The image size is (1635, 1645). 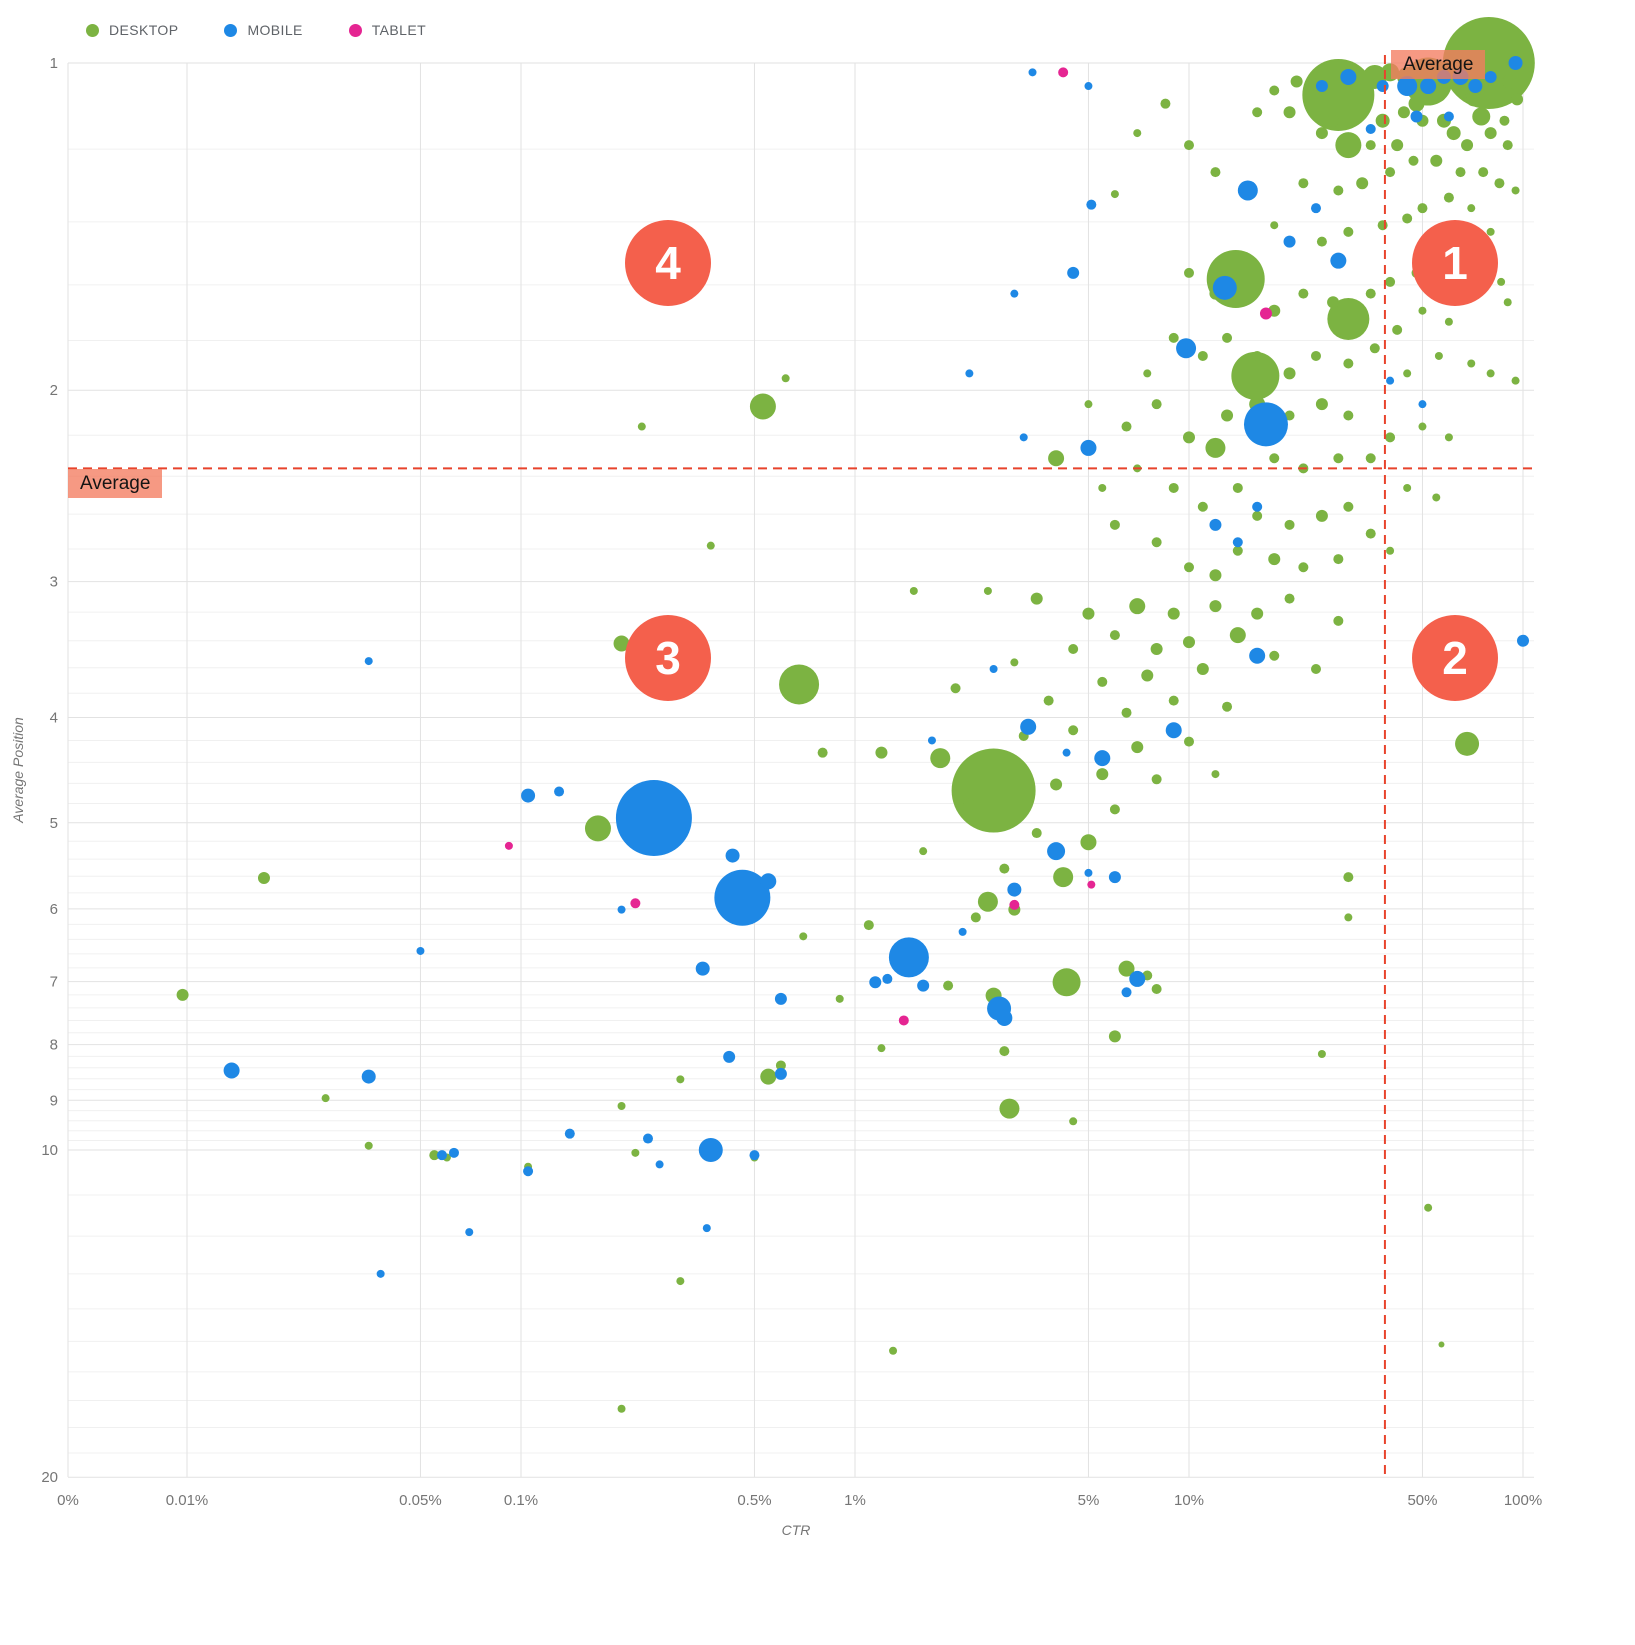 I want to click on legend-item-tablet: TABLET, so click(x=387, y=30).